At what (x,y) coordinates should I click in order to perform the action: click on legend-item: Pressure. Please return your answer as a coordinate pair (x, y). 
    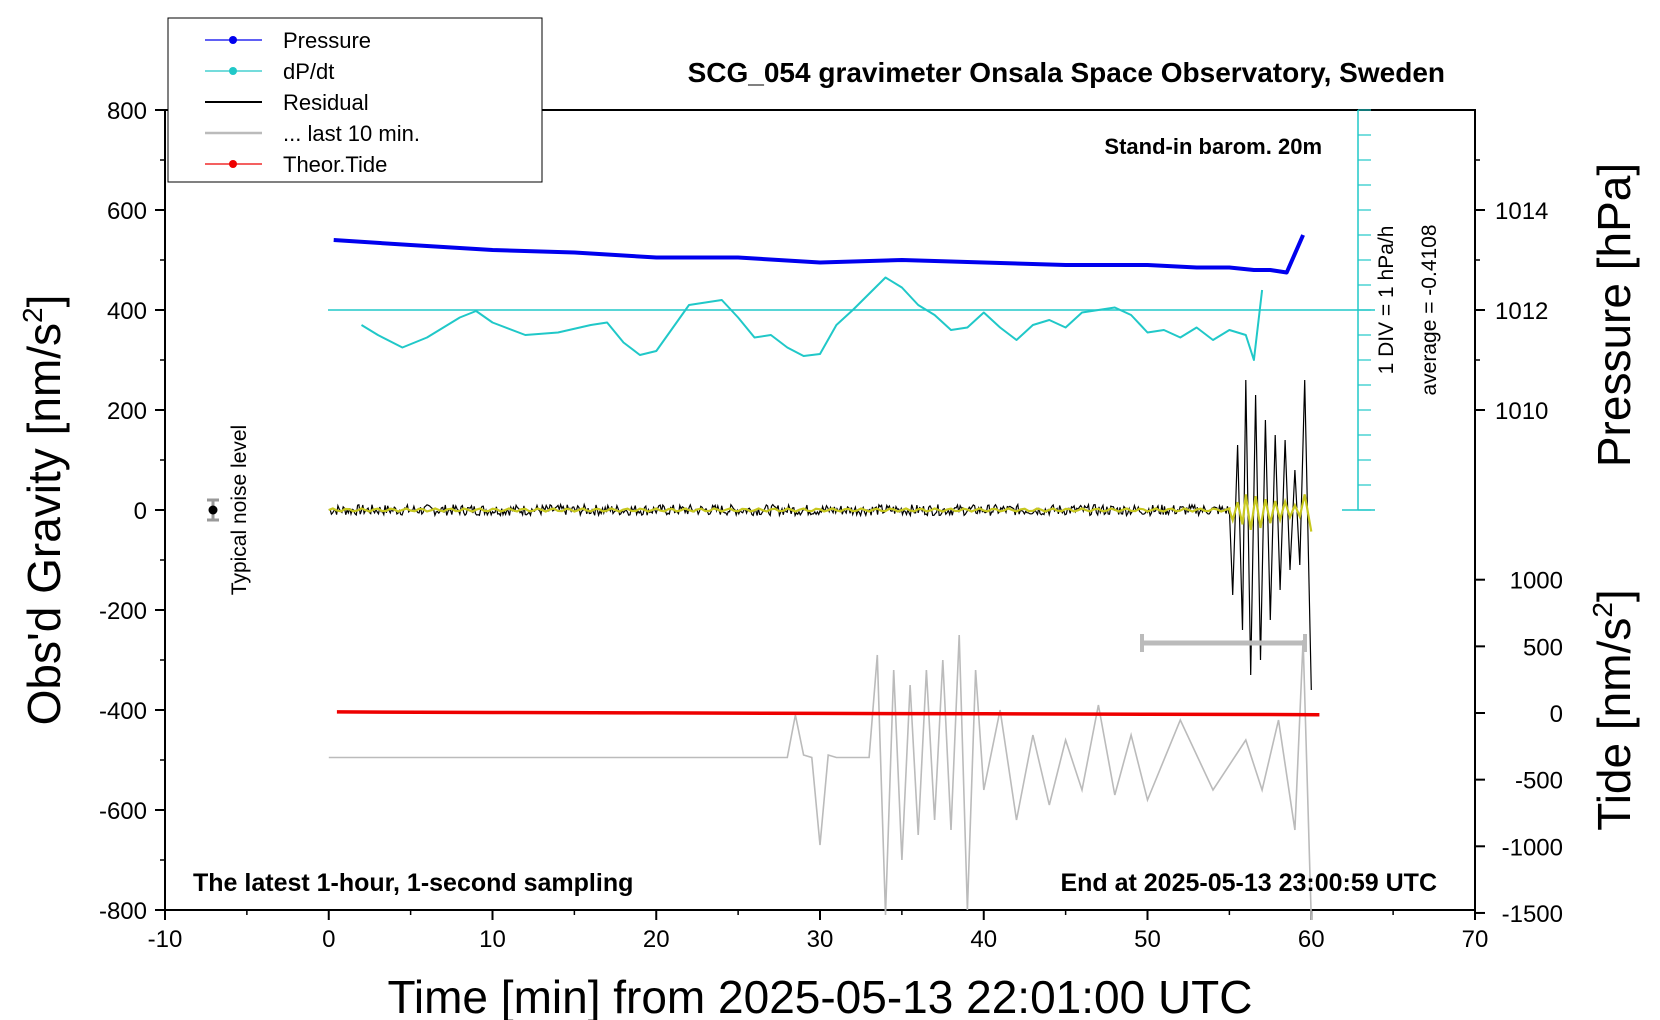
    Looking at the image, I should click on (288, 40).